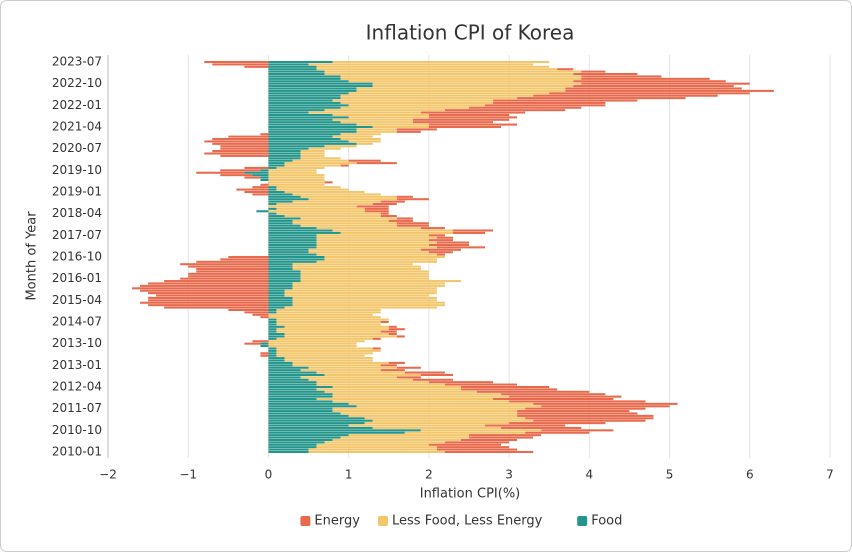 The image size is (852, 552). What do you see at coordinates (77, 300) in the screenshot?
I see `y-tick-label: 2015-04` at bounding box center [77, 300].